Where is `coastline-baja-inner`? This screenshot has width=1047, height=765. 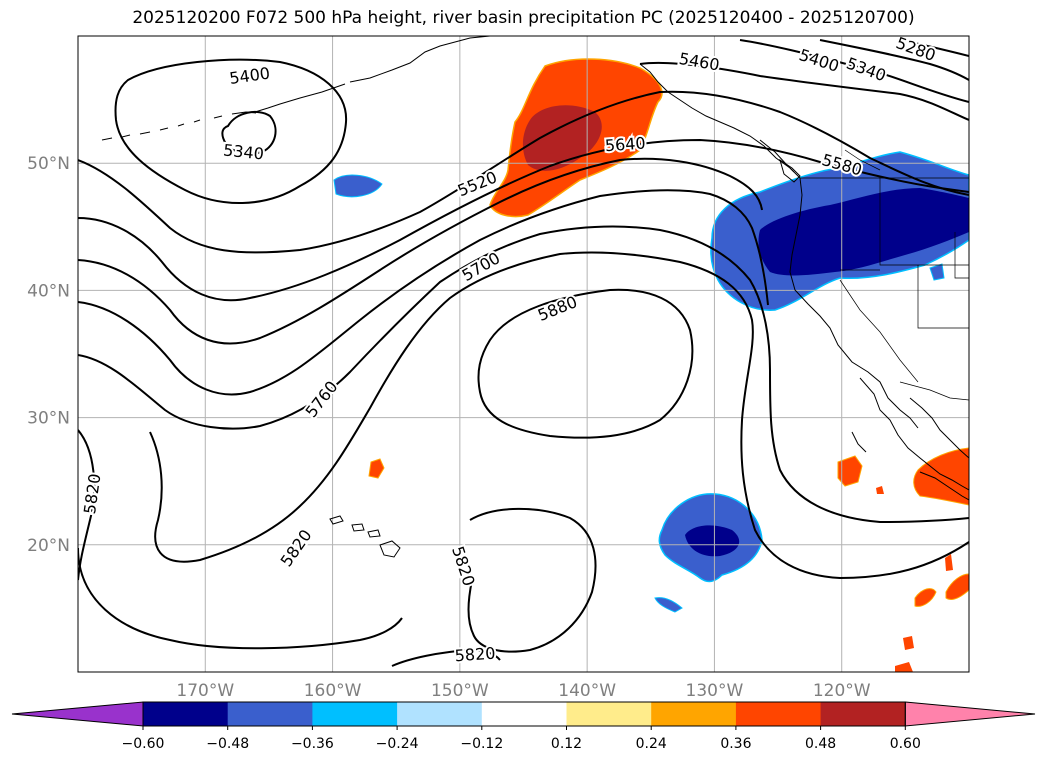 coastline-baja-inner is located at coordinates (939, 428).